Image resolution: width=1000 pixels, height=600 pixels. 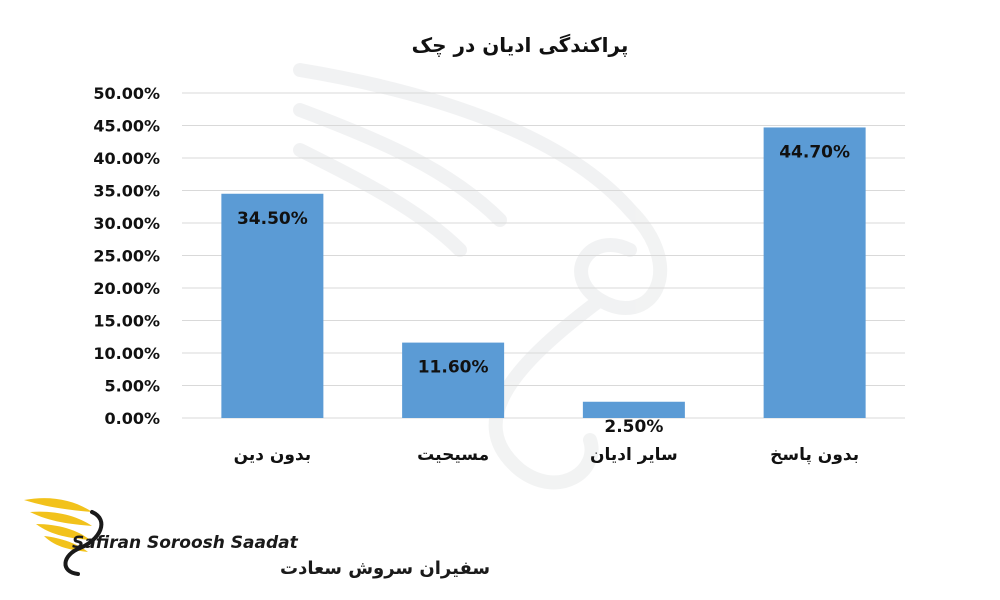 What do you see at coordinates (453, 368) in the screenshot?
I see `data-label: 11.60%` at bounding box center [453, 368].